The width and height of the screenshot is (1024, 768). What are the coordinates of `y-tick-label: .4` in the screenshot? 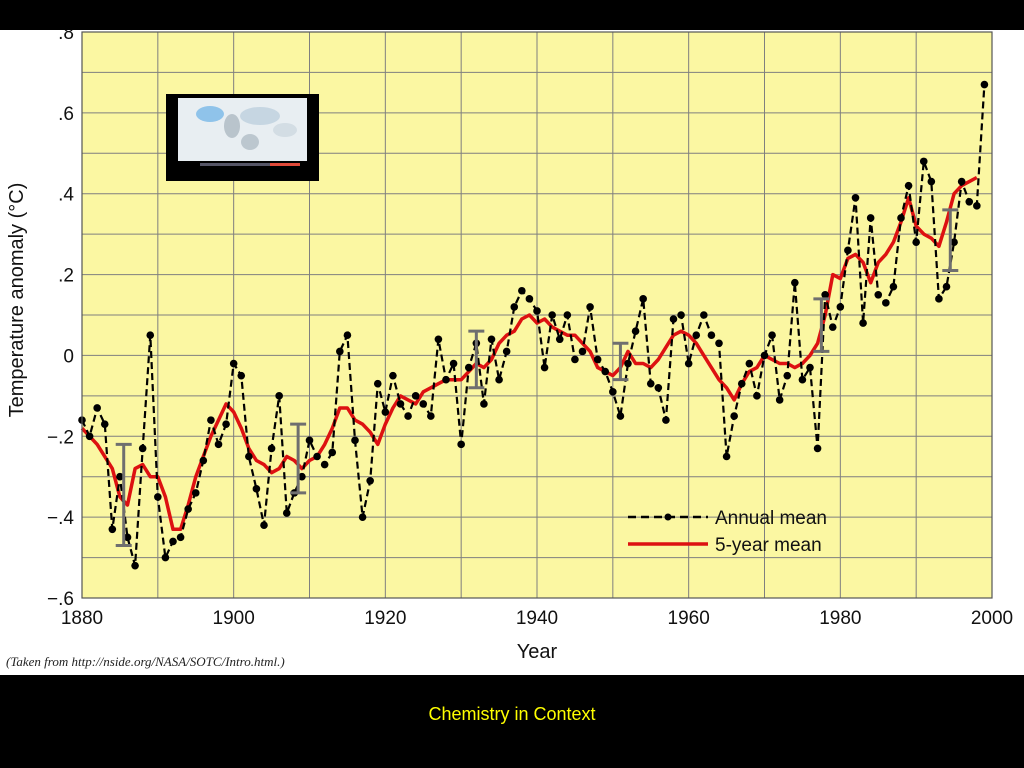 It's located at (66, 195).